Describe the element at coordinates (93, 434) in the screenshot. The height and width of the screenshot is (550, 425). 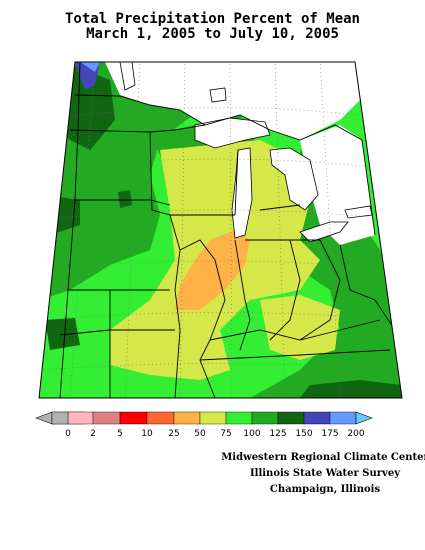
I see `legend-label-2: 2` at that location.